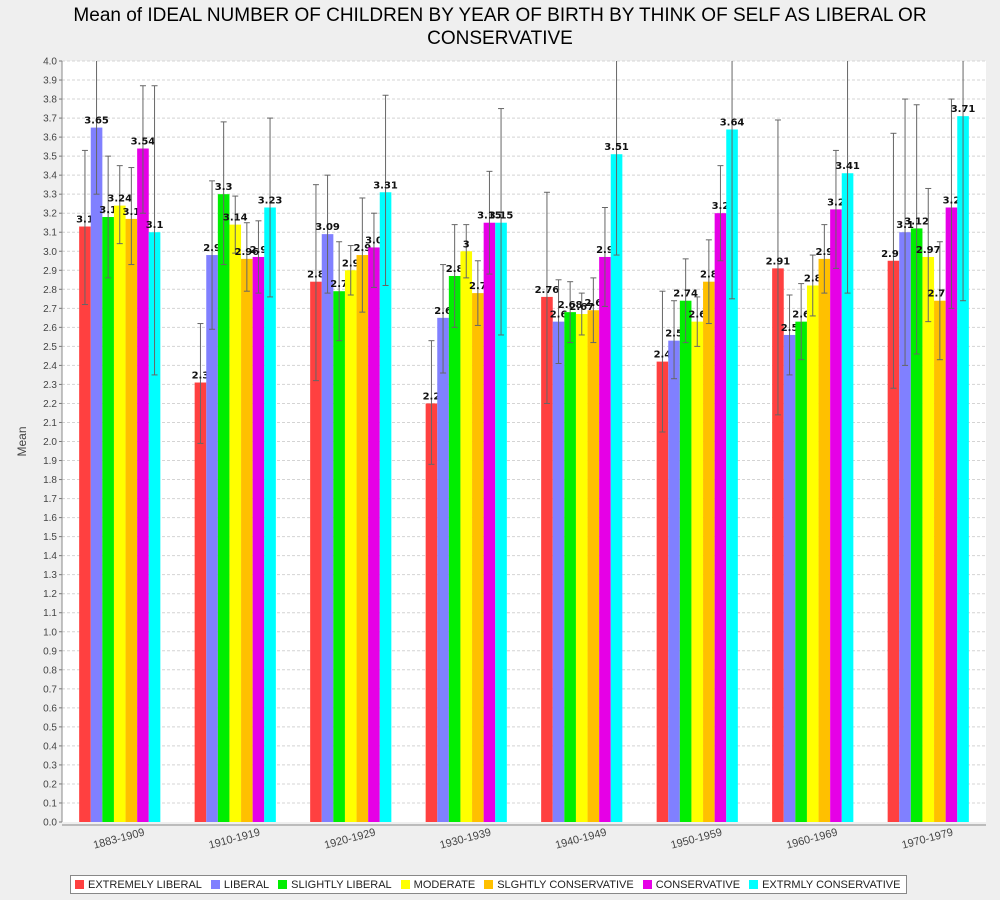 This screenshot has width=1000, height=900. What do you see at coordinates (790, 328) in the screenshot?
I see `data-label: 2.5` at bounding box center [790, 328].